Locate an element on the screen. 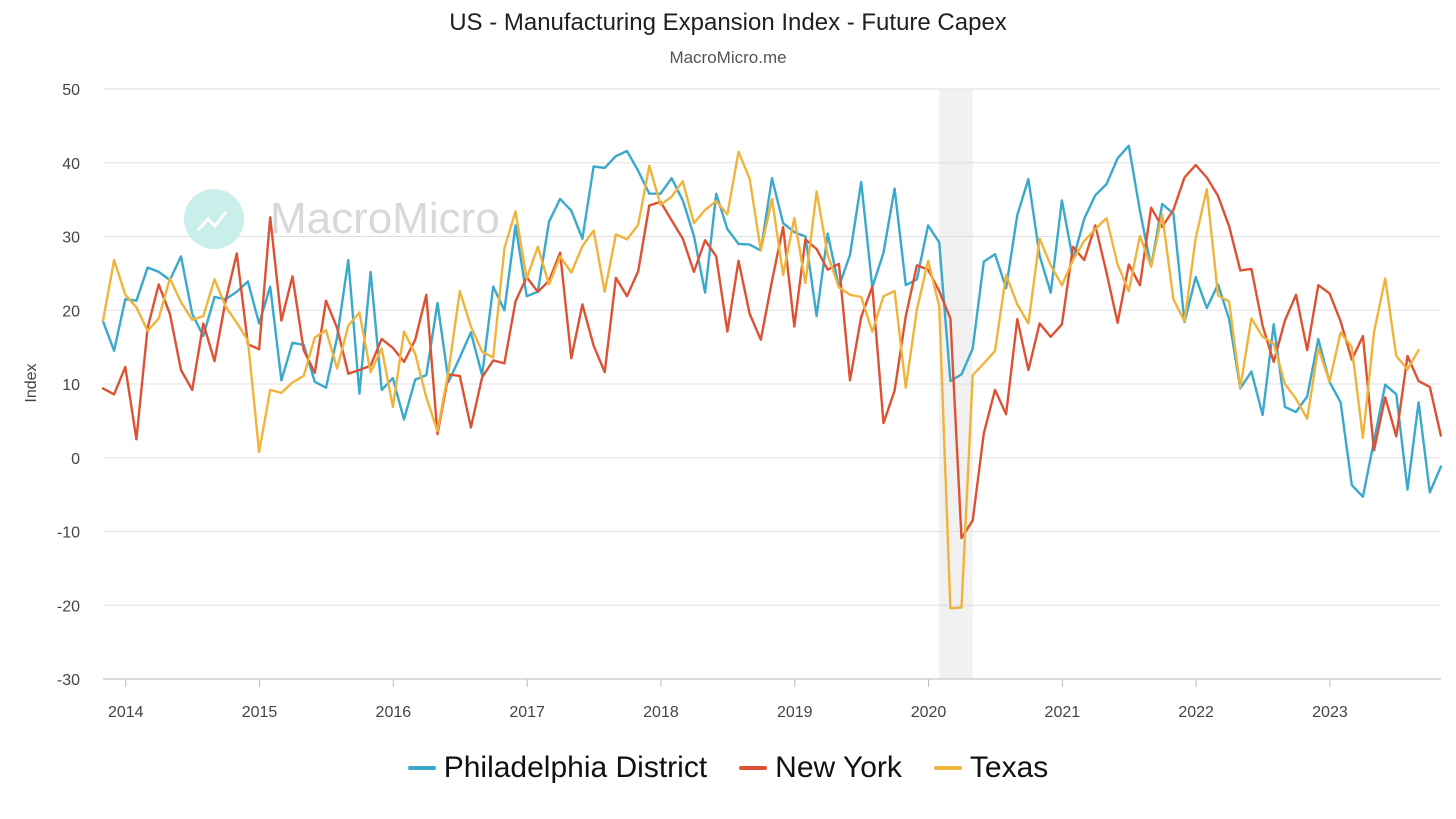 Image resolution: width=1456 pixels, height=819 pixels. x-tick-label: 2017 is located at coordinates (527, 712).